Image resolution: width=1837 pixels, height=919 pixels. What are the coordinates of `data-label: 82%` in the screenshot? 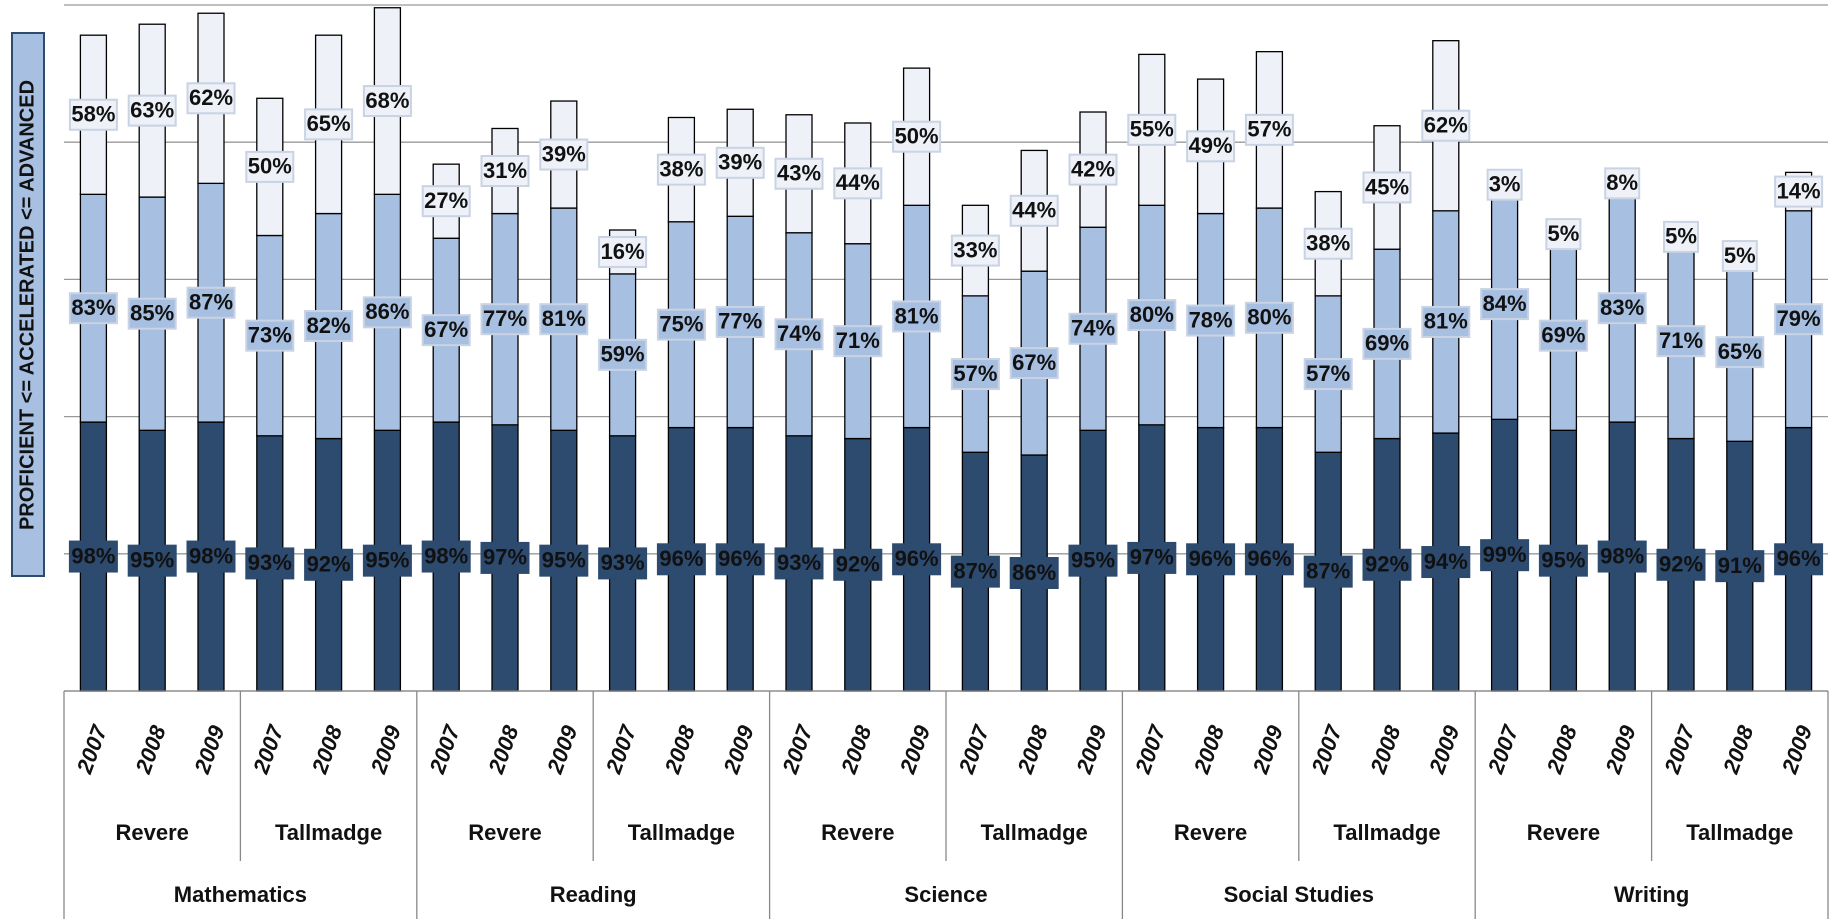 It's located at (329, 325).